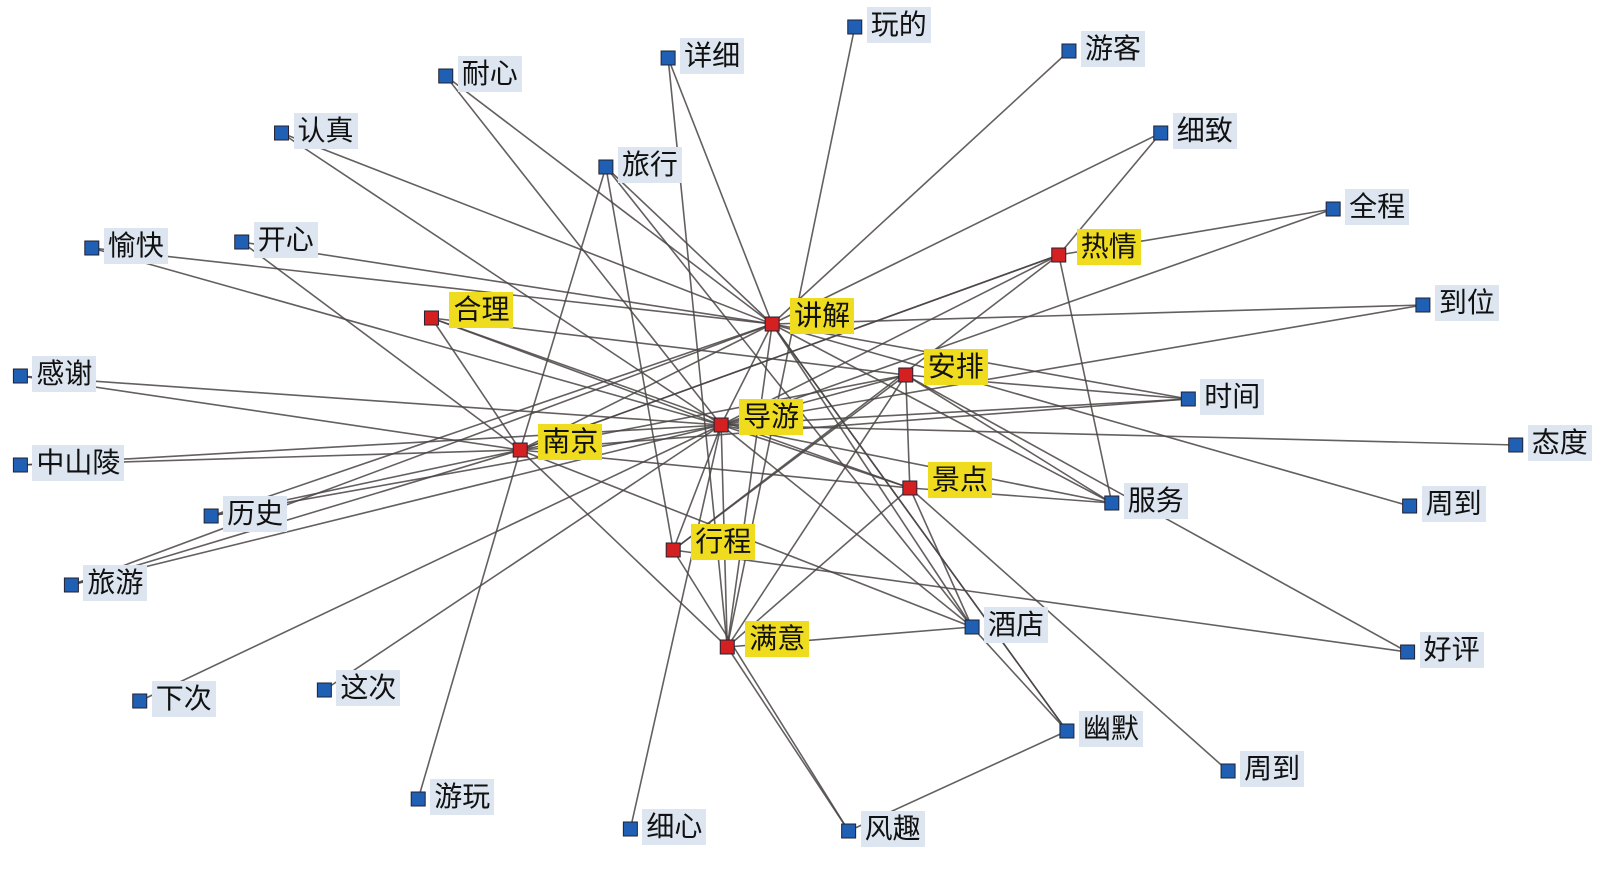 The height and width of the screenshot is (884, 1600). I want to click on node-label: 态度, so click(1559, 443).